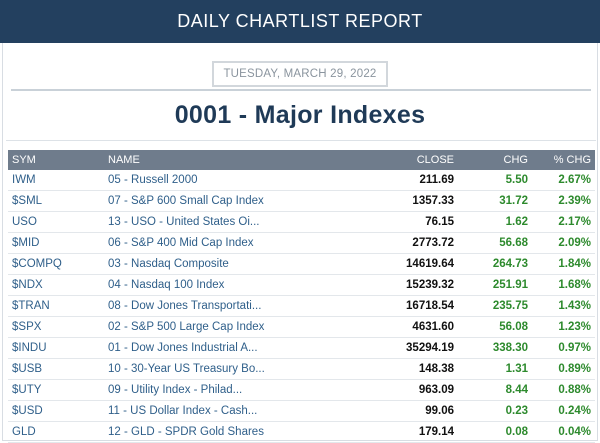 This screenshot has width=600, height=443. Describe the element at coordinates (513, 243) in the screenshot. I see `change-value: 56.68` at that location.